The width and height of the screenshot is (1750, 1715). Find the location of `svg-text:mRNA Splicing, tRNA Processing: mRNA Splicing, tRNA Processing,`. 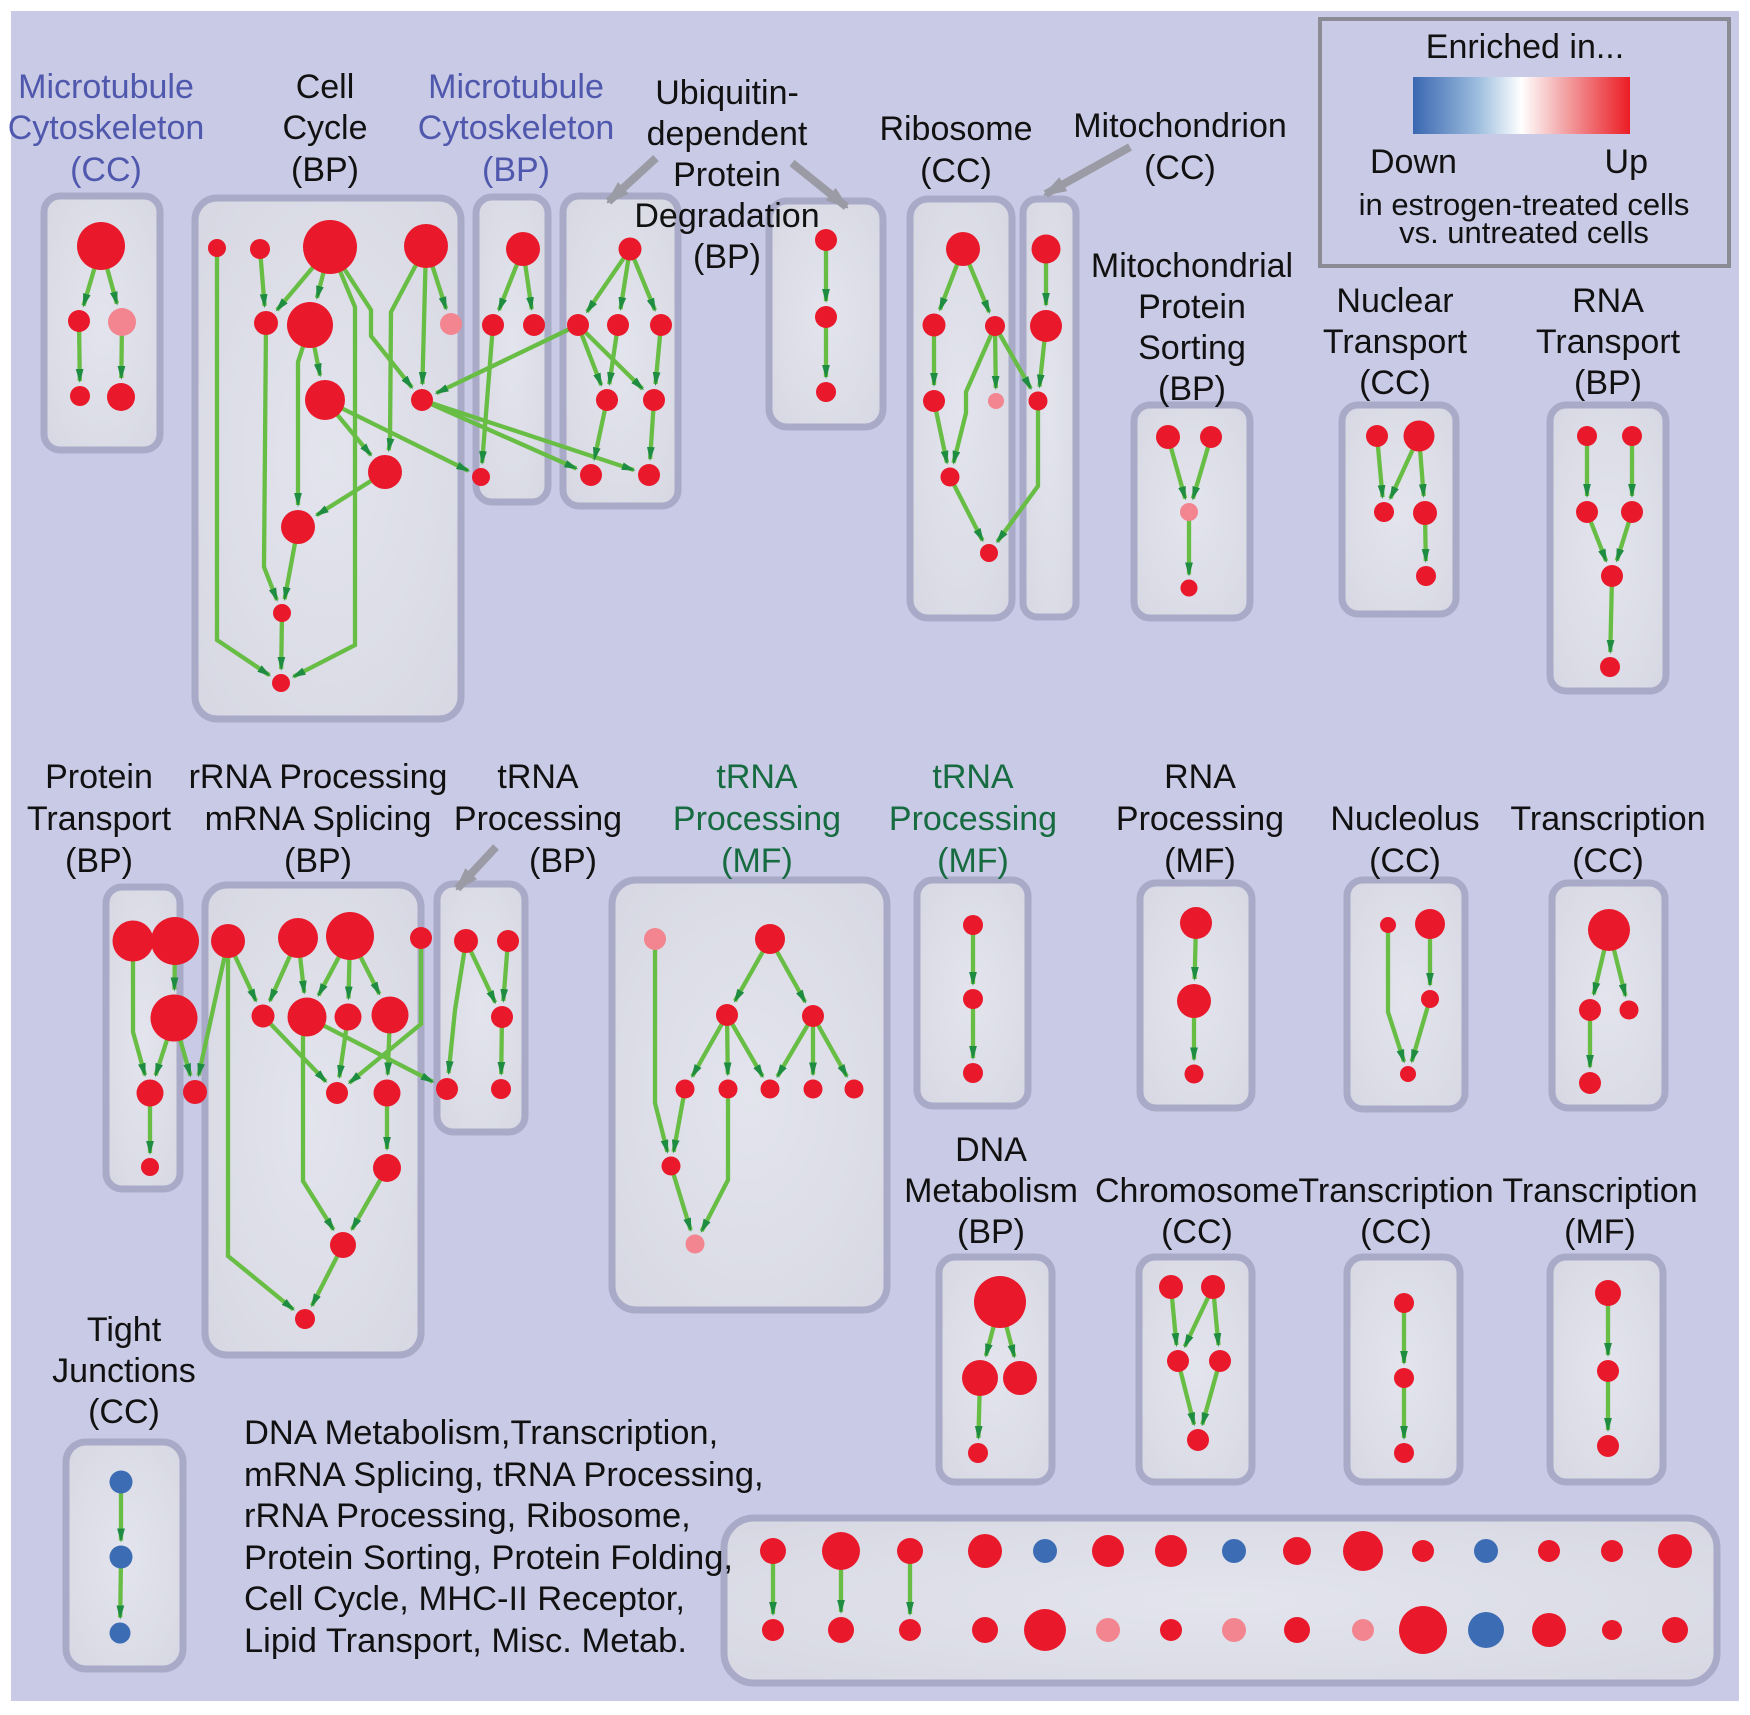

svg-text:mRNA Splicing, tRNA Processing: mRNA Splicing, tRNA Processing, is located at coordinates (504, 1475).